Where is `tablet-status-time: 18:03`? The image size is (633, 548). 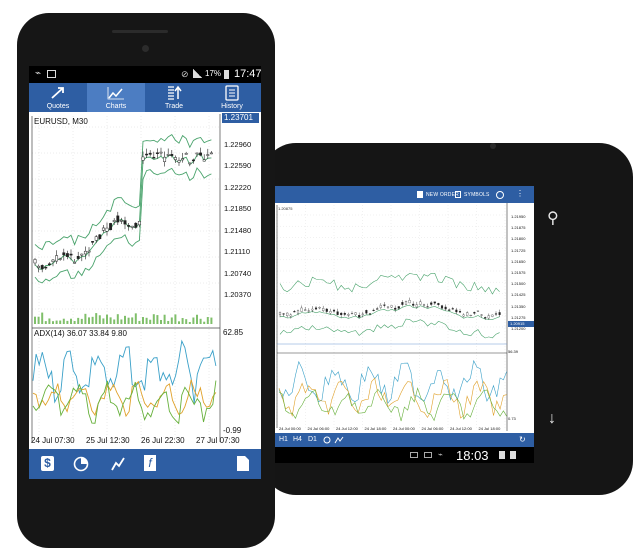
tablet-status-time: 18:03 is located at coordinates (472, 455).